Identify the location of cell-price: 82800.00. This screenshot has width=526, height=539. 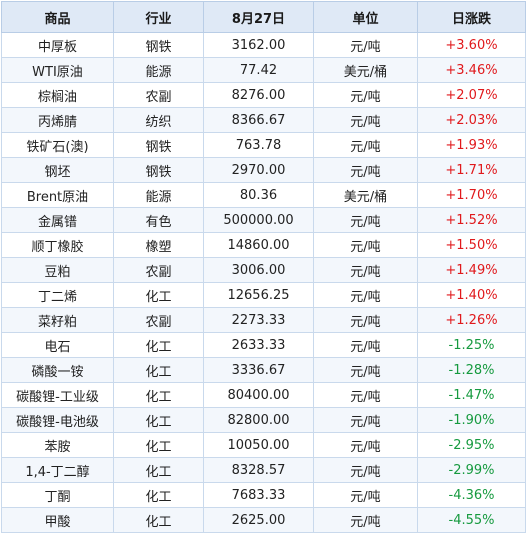
(258, 420).